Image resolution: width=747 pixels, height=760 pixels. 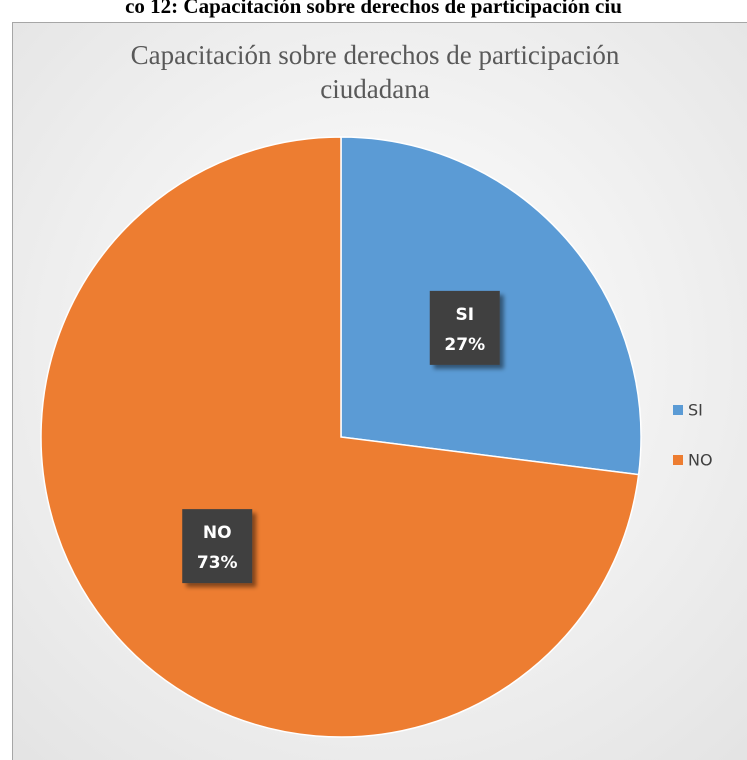 What do you see at coordinates (464, 345) in the screenshot?
I see `data-label-value: 27%` at bounding box center [464, 345].